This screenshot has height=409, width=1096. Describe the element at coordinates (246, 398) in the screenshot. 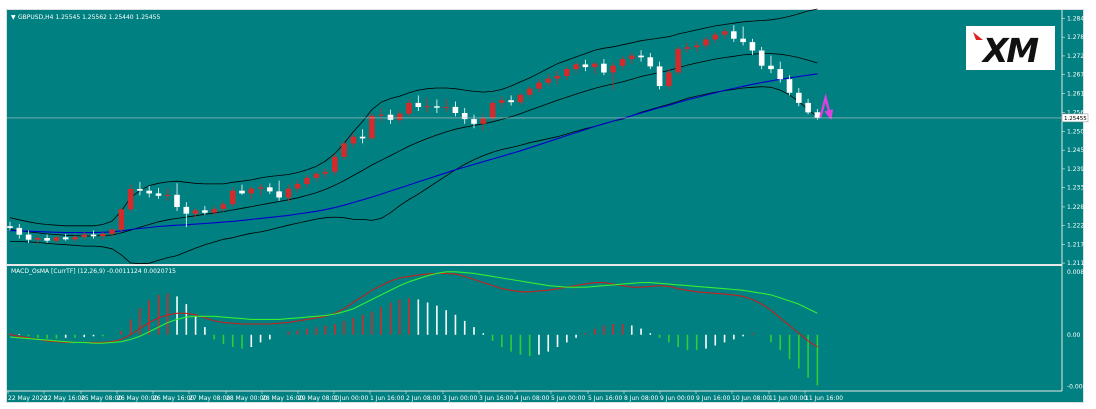

I see `time-tick-label: 28 May 00:00` at that location.